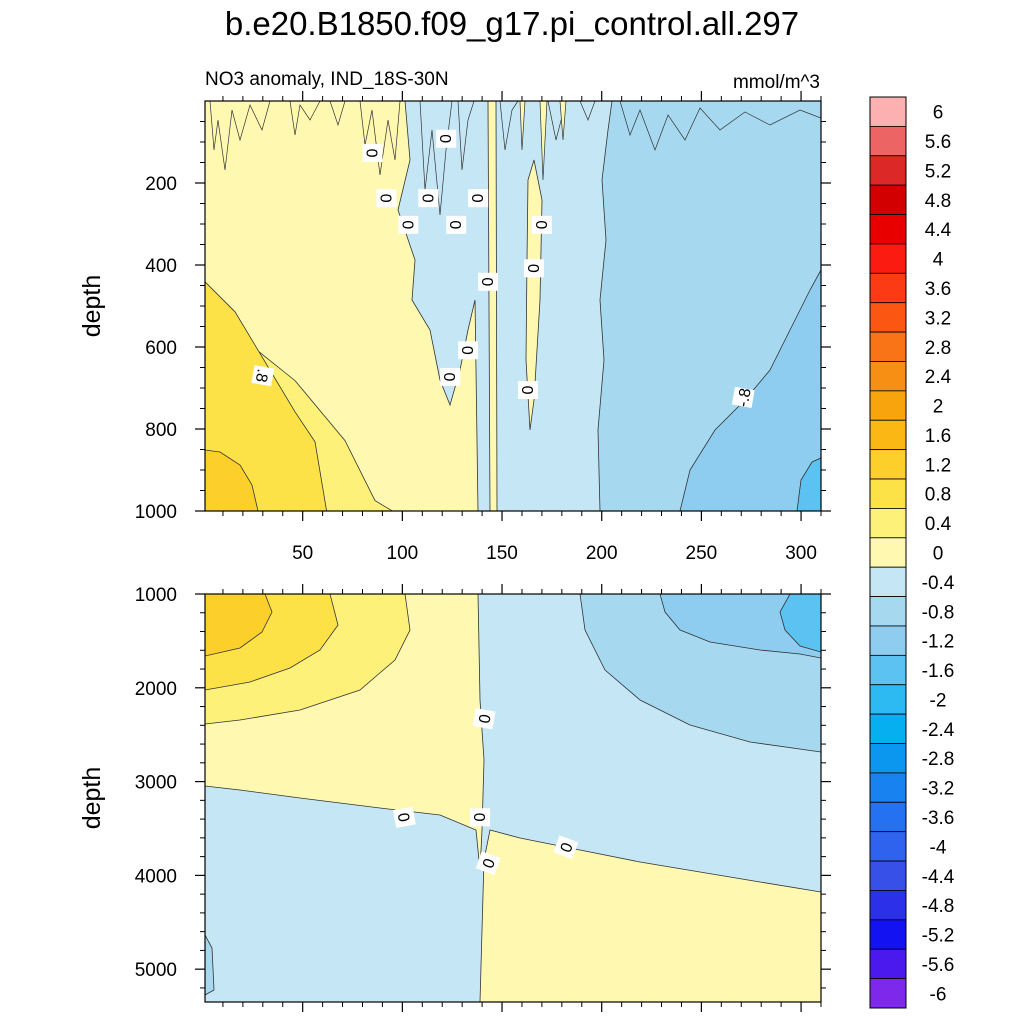 The image size is (1024, 1024). I want to click on colorbar-label: 0.8, so click(938, 495).